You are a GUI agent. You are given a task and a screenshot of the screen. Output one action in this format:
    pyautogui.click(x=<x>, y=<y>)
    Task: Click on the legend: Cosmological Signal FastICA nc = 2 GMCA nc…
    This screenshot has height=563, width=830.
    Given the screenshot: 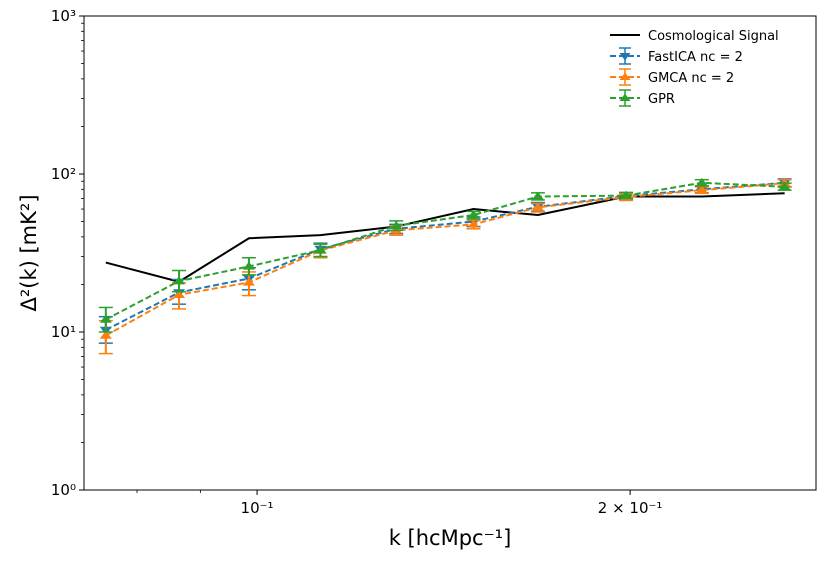 What is the action you would take?
    pyautogui.click(x=694, y=68)
    